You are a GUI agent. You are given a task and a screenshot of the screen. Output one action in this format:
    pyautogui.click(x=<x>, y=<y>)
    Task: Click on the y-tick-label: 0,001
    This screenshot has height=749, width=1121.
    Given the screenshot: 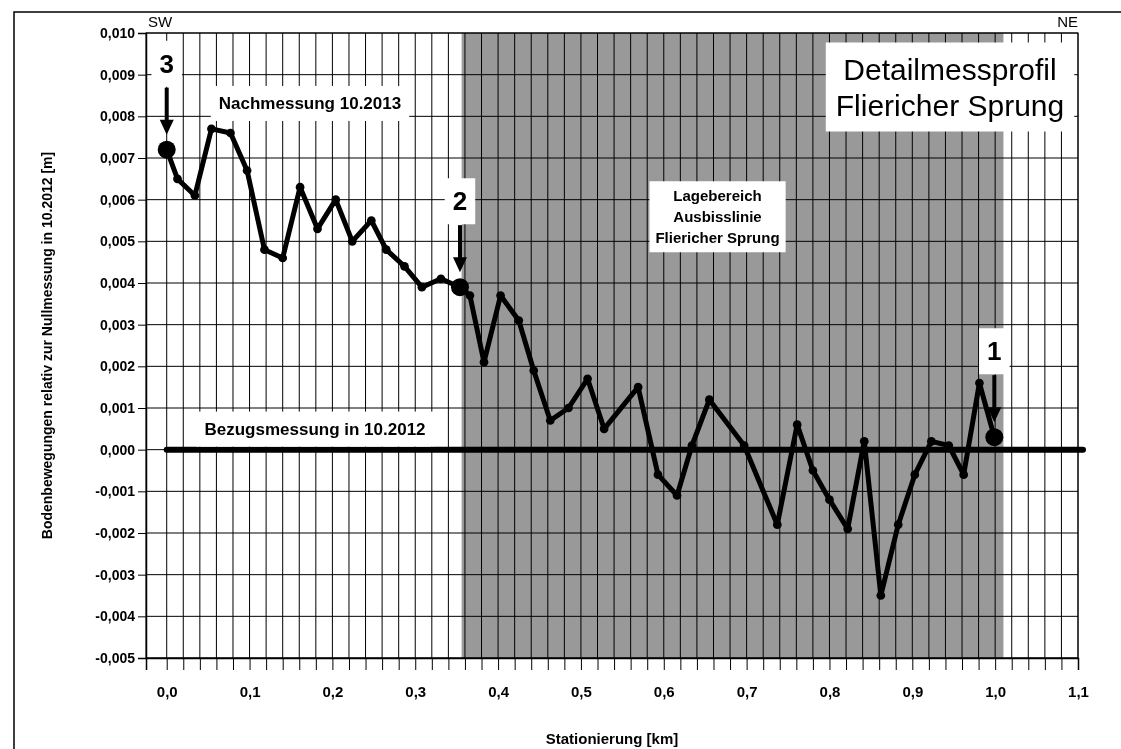 What is the action you would take?
    pyautogui.click(x=117, y=407)
    